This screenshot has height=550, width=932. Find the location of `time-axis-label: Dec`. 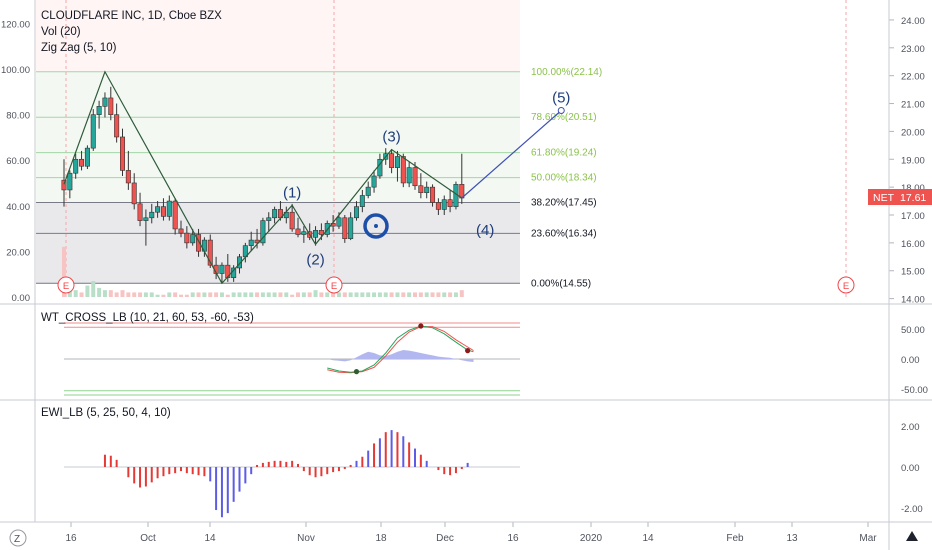

time-axis-label: Dec is located at coordinates (445, 538).